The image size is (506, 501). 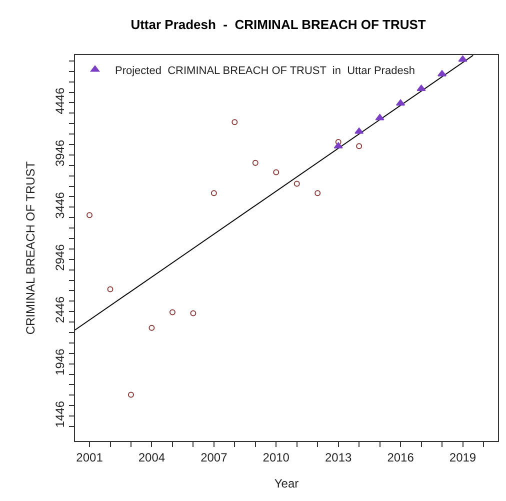 What do you see at coordinates (338, 457) in the screenshot?
I see `x-tick-label: 2013` at bounding box center [338, 457].